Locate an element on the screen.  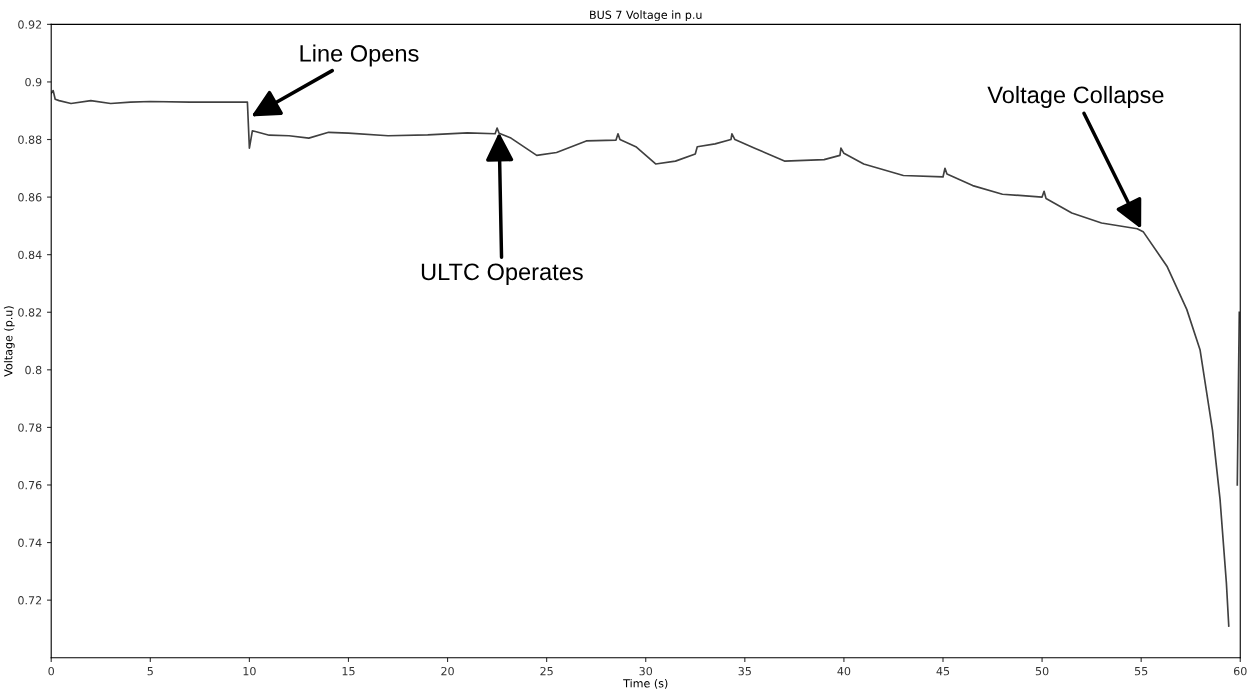
y-tick-label: 0.72 is located at coordinates (30, 600).